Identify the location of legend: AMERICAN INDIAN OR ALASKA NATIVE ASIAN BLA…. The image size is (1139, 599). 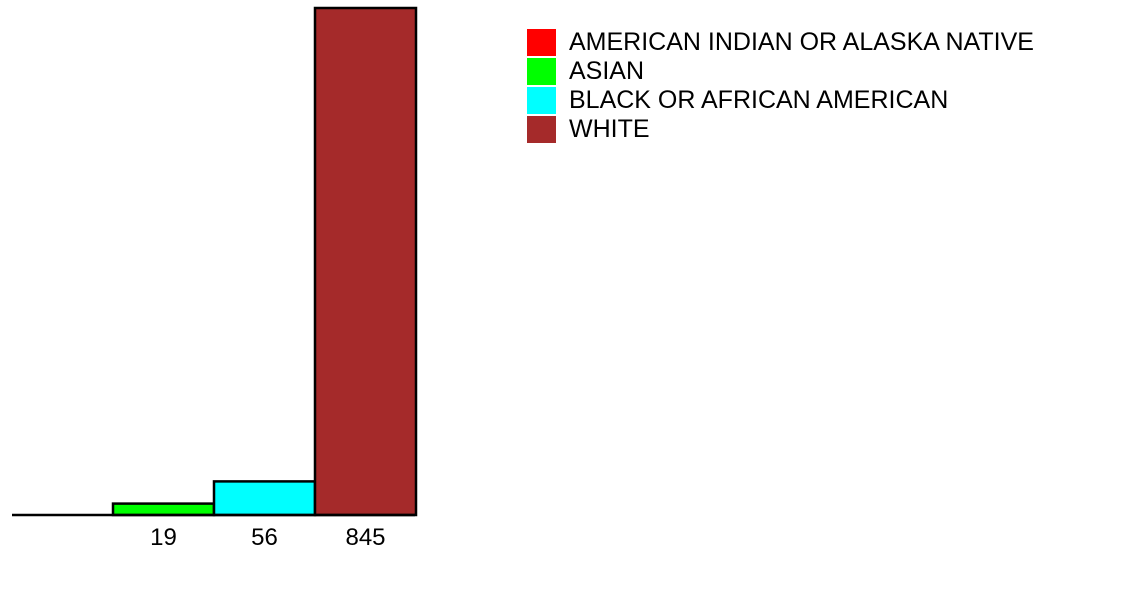
(780, 86).